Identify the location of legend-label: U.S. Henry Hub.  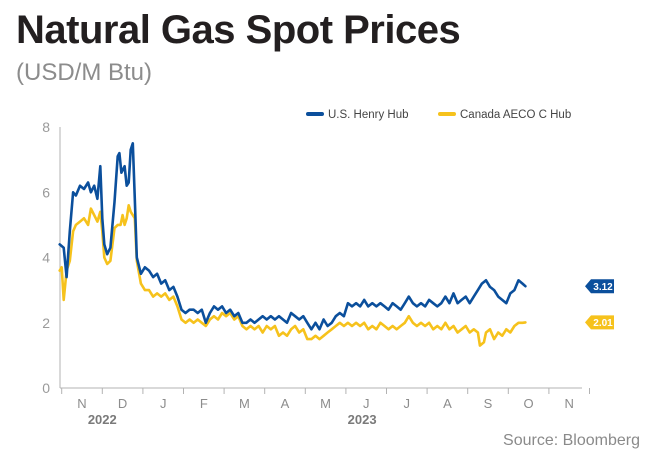
(368, 115).